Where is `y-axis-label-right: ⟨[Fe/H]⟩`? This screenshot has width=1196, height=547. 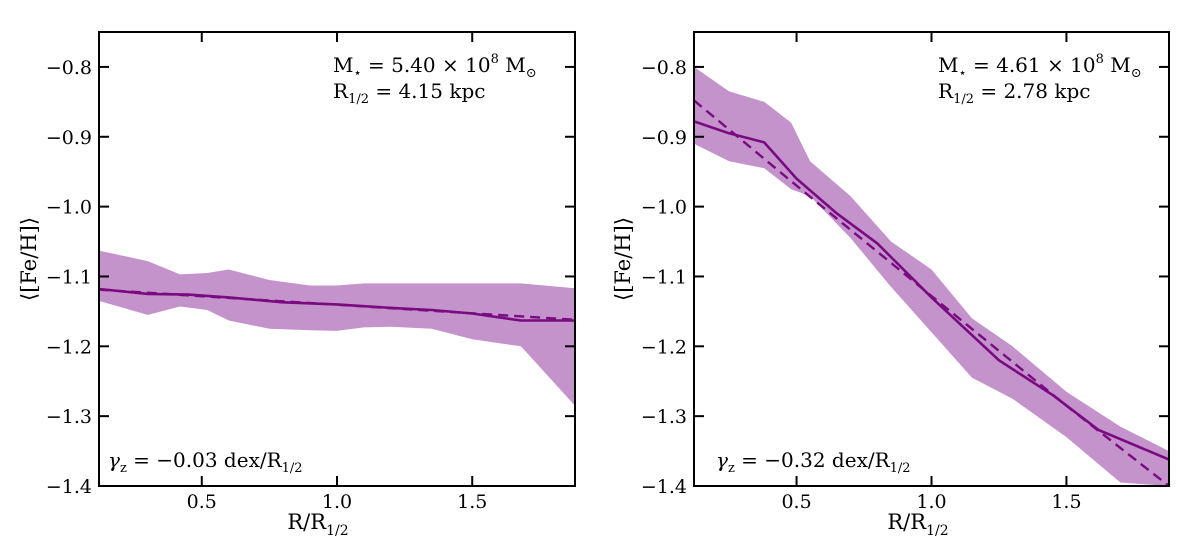
y-axis-label-right: ⟨[Fe/H]⟩ is located at coordinates (623, 259).